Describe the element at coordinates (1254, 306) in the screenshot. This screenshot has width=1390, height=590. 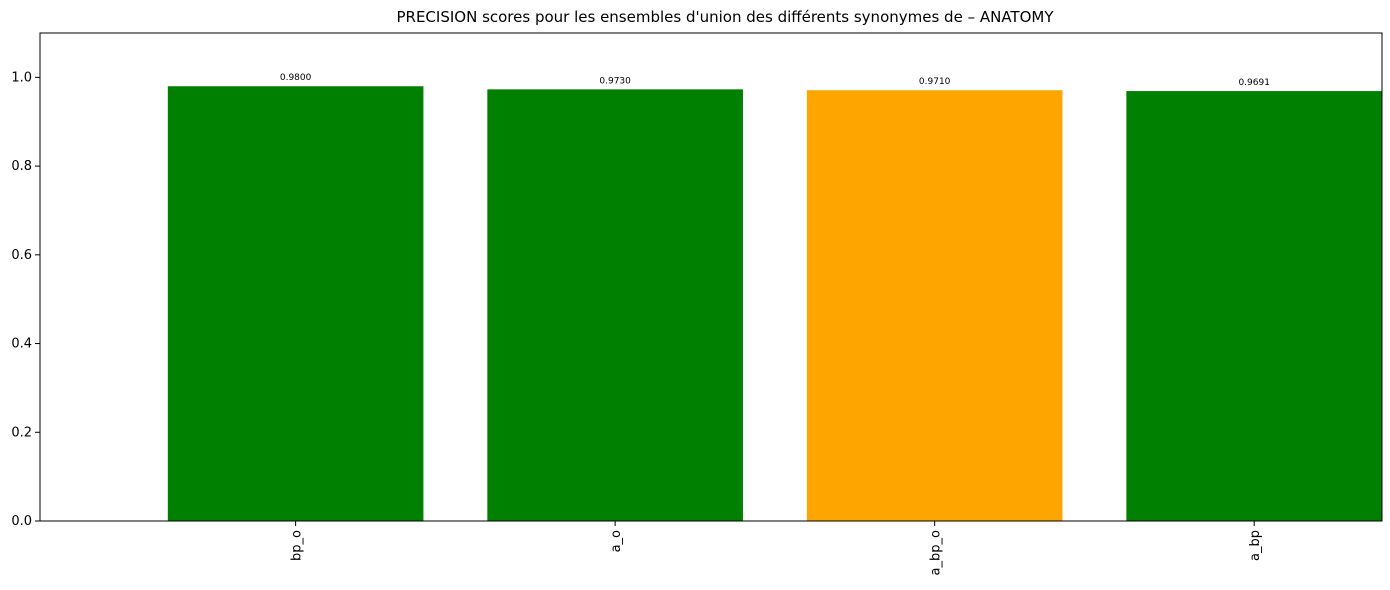
I see `bar-a_bp` at that location.